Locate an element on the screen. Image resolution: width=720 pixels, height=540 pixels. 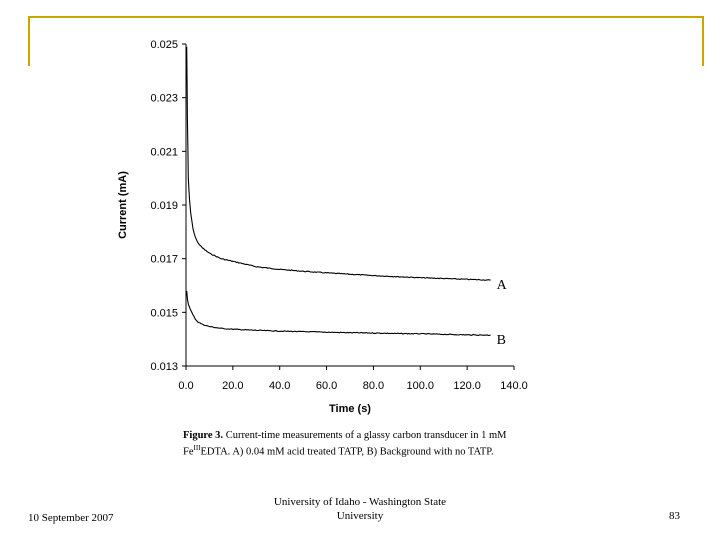
y-tick-label: 0.017 is located at coordinates (164, 260).